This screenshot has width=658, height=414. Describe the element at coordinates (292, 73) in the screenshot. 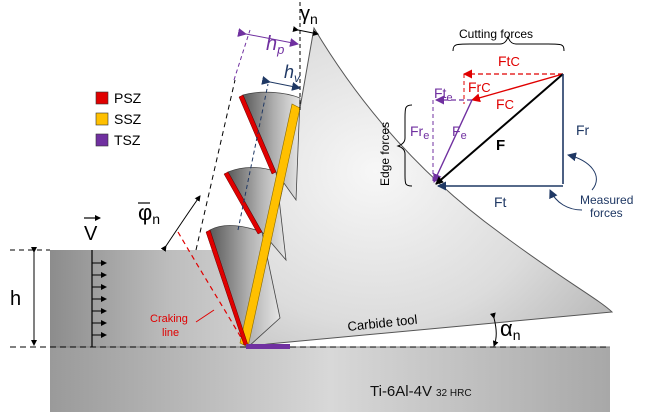

I see `hv-symbol: hv` at that location.